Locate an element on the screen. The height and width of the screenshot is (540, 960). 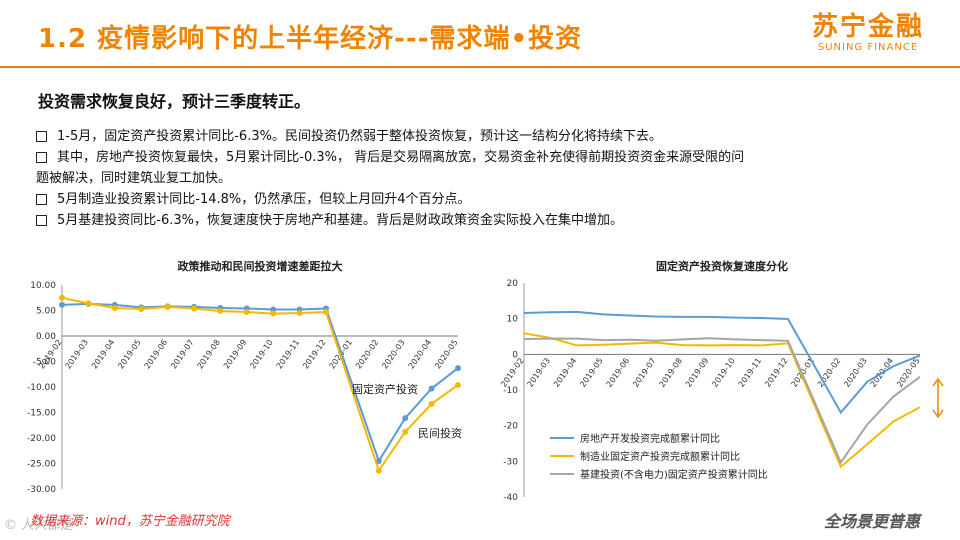
bullet-continuation: 题被解决，同时建筑业复工加快。 is located at coordinates (134, 178).